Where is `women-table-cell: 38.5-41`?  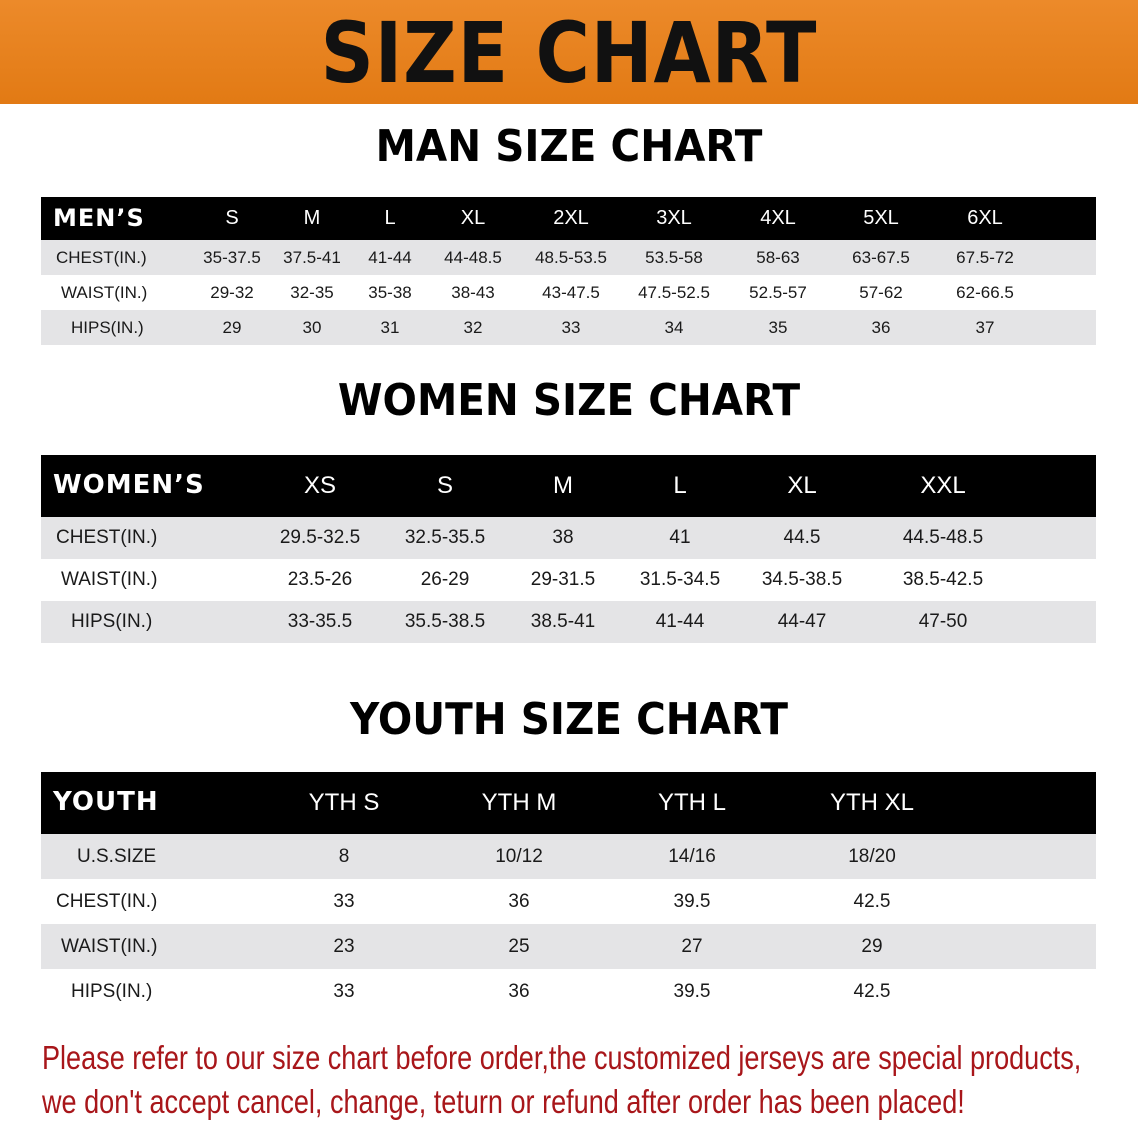 women-table-cell: 38.5-41 is located at coordinates (563, 622).